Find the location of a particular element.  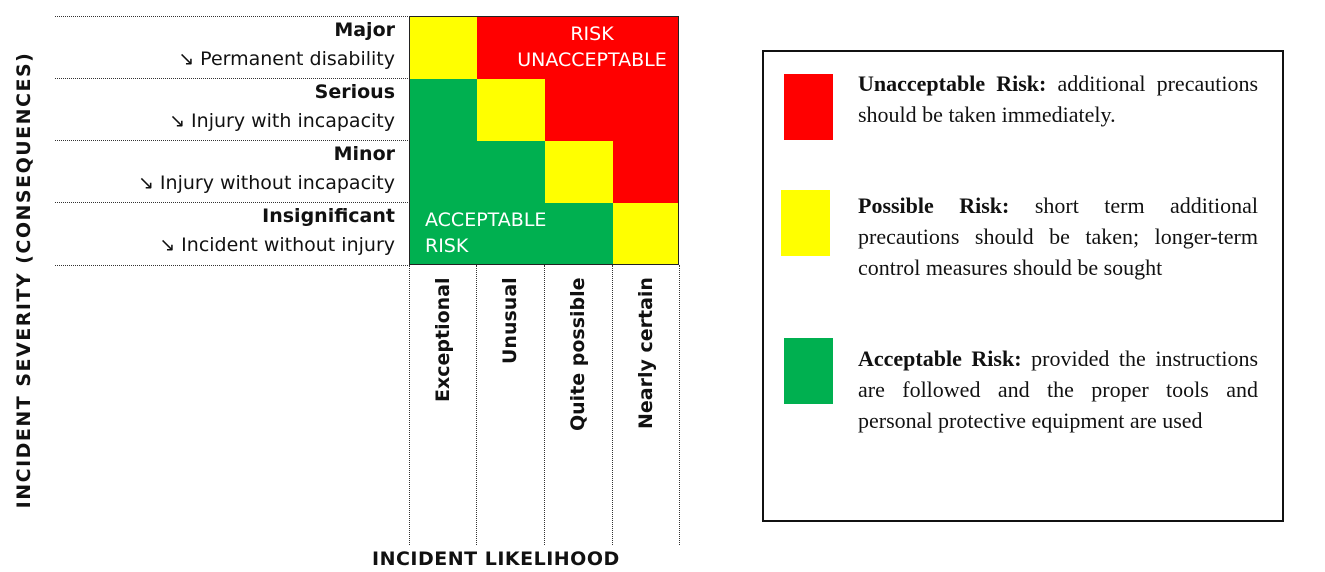

severity-row-minor: Minor ↘ Injury without incapacity is located at coordinates (232, 171).